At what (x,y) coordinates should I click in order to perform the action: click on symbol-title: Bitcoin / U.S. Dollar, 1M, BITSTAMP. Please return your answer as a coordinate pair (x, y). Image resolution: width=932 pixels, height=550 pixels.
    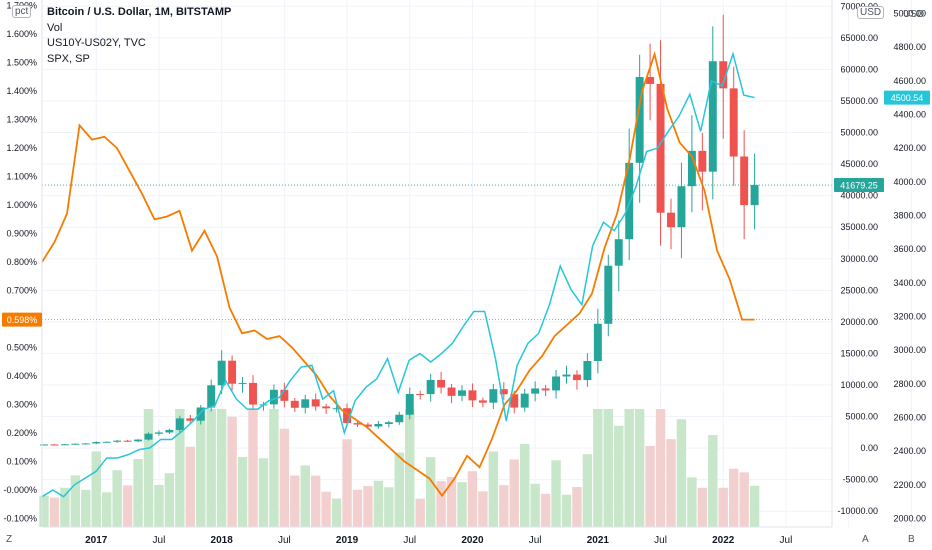
    Looking at the image, I should click on (139, 12).